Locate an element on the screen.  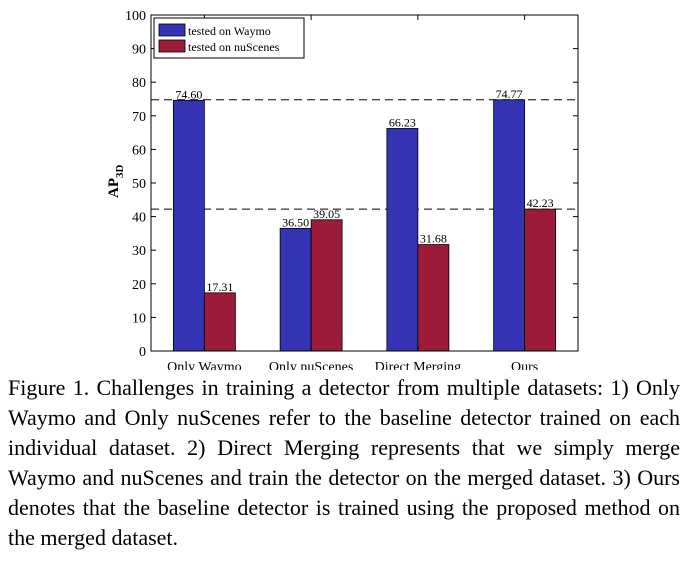
x-tick-label: Only Waymo is located at coordinates (204, 365).